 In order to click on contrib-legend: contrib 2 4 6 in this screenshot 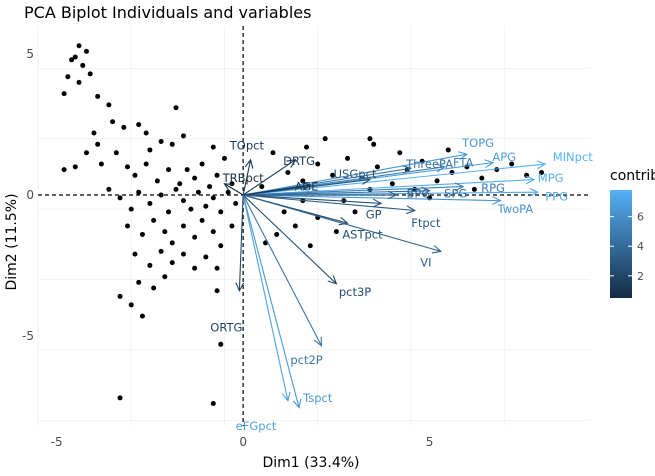, I will do `click(632, 233)`.